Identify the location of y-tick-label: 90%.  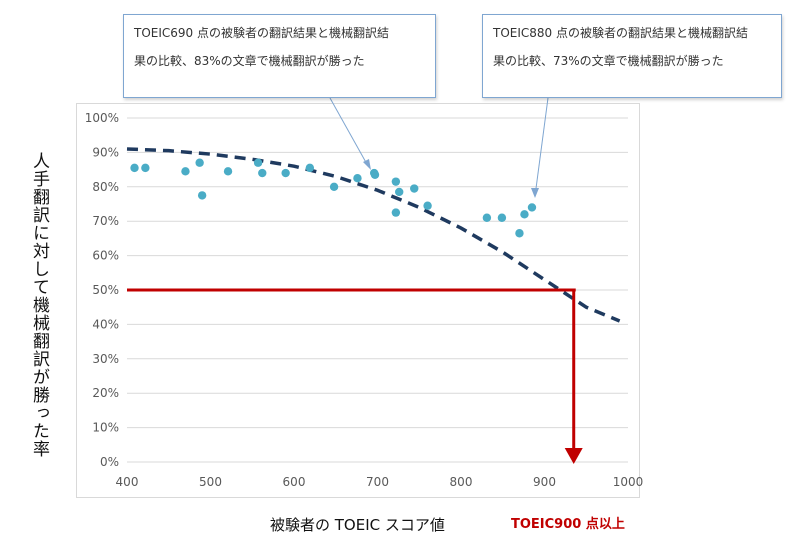
(105, 152).